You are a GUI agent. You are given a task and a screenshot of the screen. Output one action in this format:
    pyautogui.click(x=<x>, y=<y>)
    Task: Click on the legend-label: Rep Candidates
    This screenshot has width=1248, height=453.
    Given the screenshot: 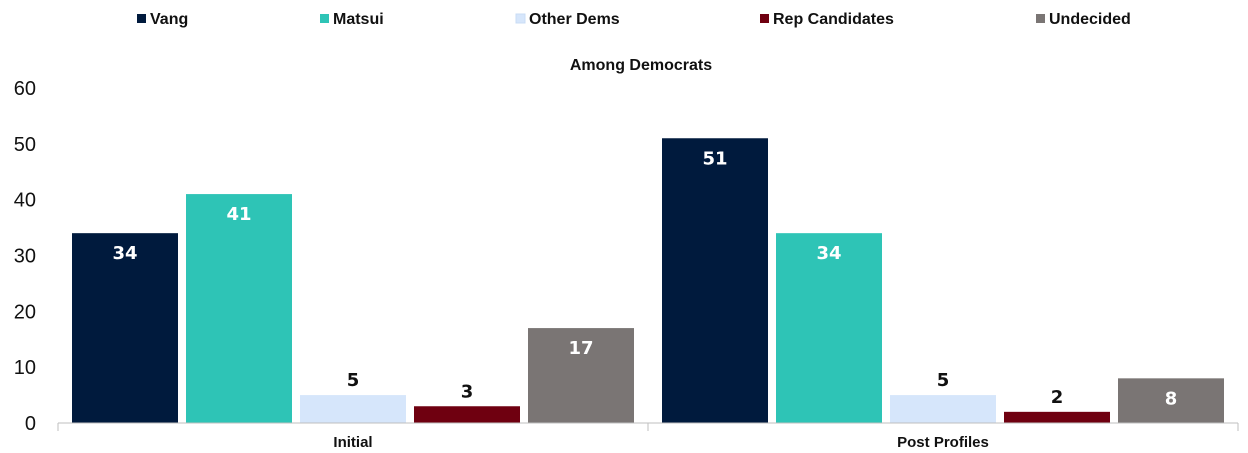 What is the action you would take?
    pyautogui.click(x=833, y=19)
    